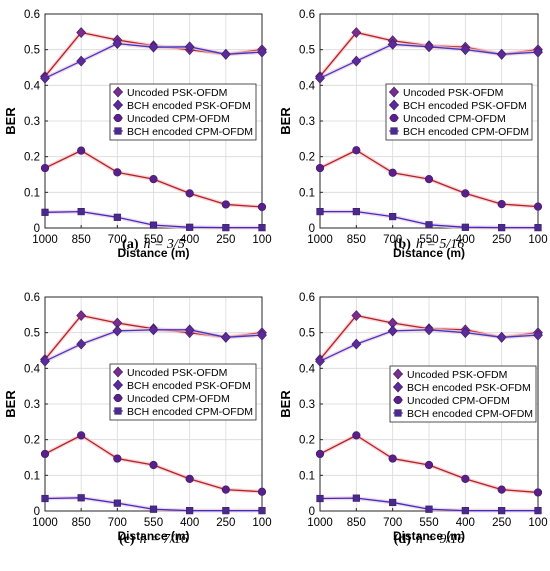 The width and height of the screenshot is (550, 571). What do you see at coordinates (457, 375) in the screenshot?
I see `legend-label: Uncoded PSK-OFDM` at bounding box center [457, 375].